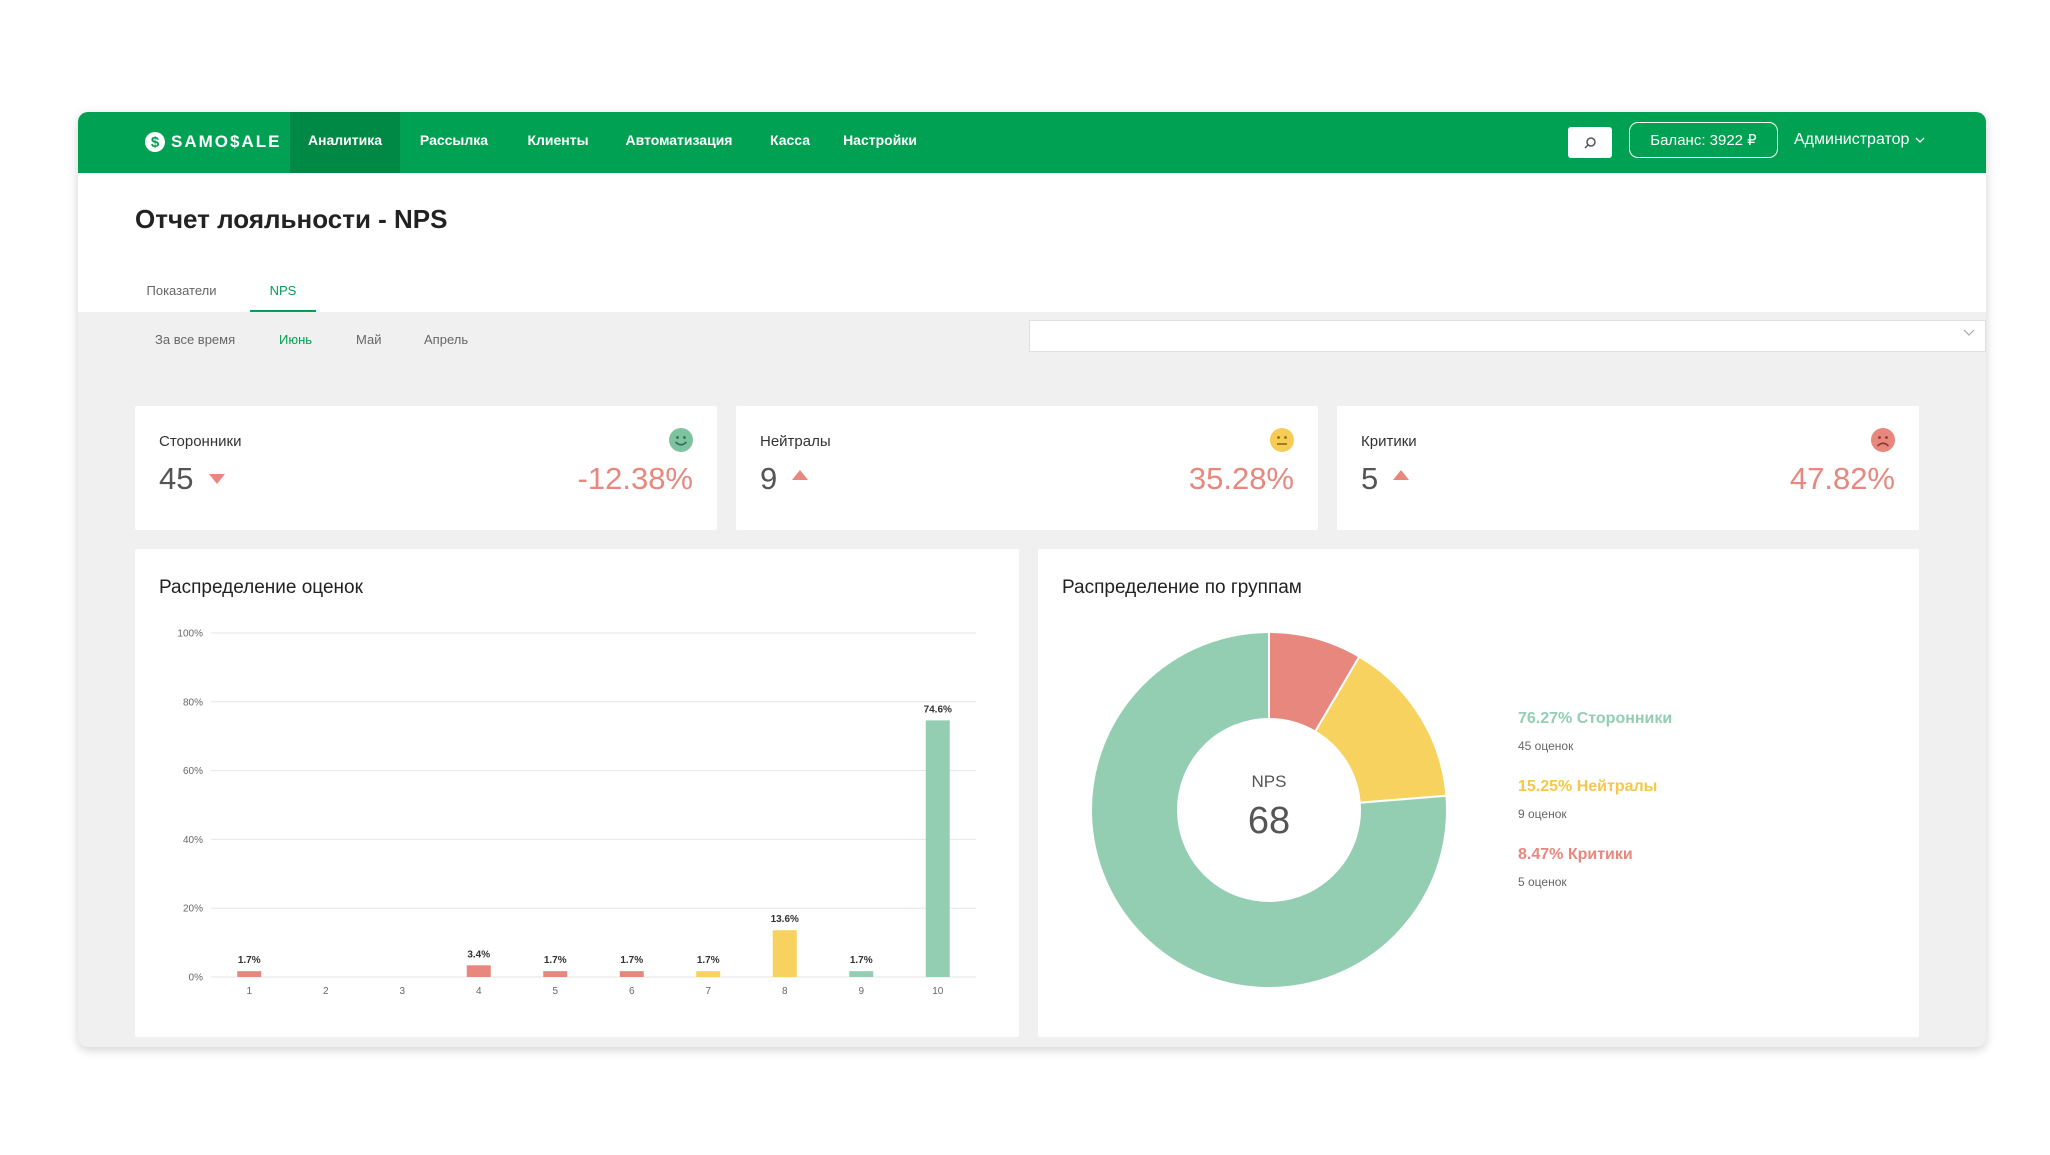  I want to click on donut-center-value: 68, so click(1269, 821).